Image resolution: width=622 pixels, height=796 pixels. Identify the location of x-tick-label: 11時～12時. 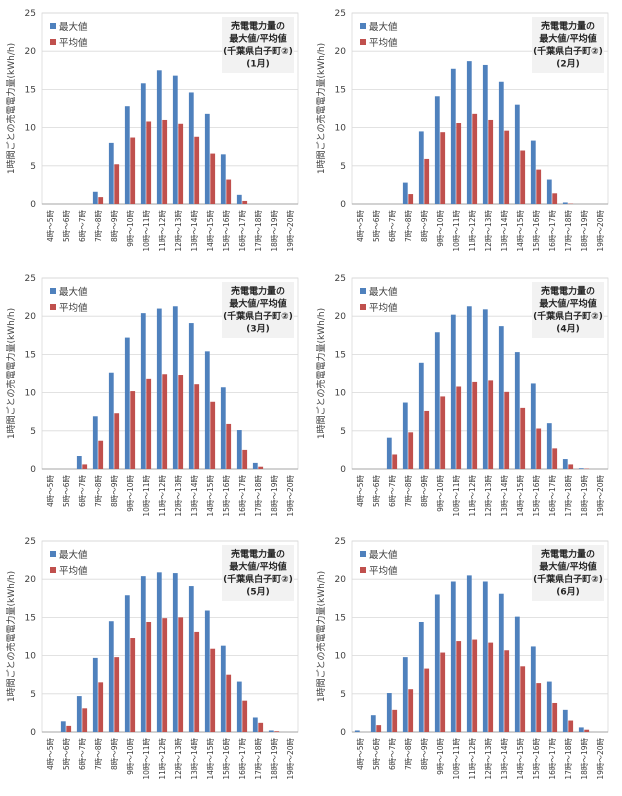
(472, 496).